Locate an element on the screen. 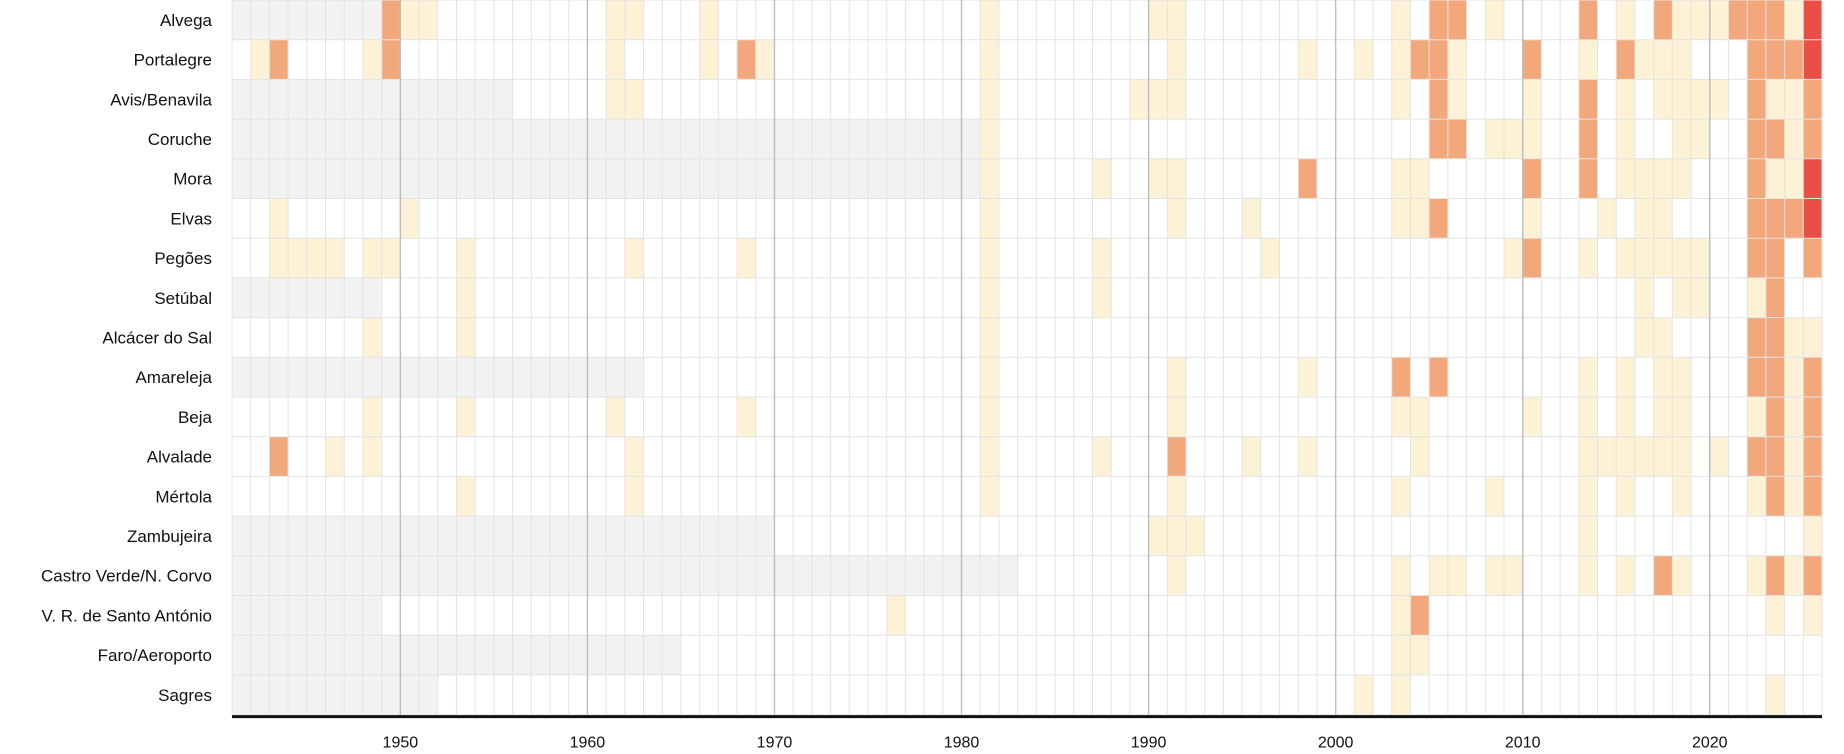  row-label: Amareleja is located at coordinates (173, 377).